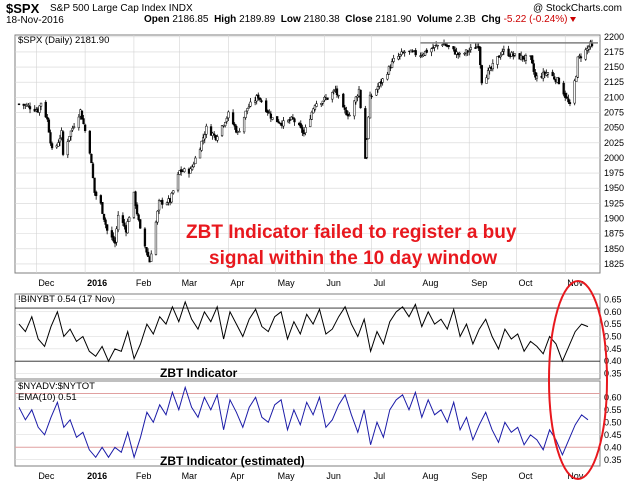 This screenshot has height=485, width=640. I want to click on price-y-tick: 2025, so click(614, 143).